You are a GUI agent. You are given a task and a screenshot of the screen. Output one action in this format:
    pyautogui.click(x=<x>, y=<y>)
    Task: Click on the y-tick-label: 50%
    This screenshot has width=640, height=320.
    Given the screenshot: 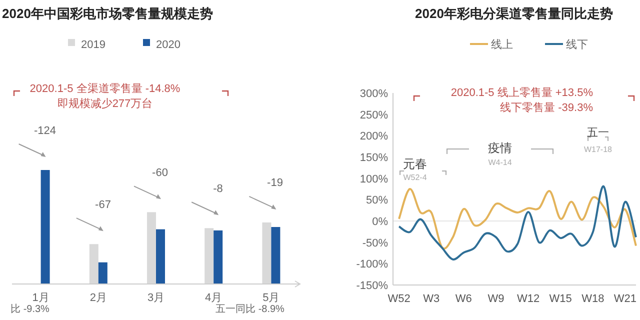 What is the action you would take?
    pyautogui.click(x=377, y=200)
    